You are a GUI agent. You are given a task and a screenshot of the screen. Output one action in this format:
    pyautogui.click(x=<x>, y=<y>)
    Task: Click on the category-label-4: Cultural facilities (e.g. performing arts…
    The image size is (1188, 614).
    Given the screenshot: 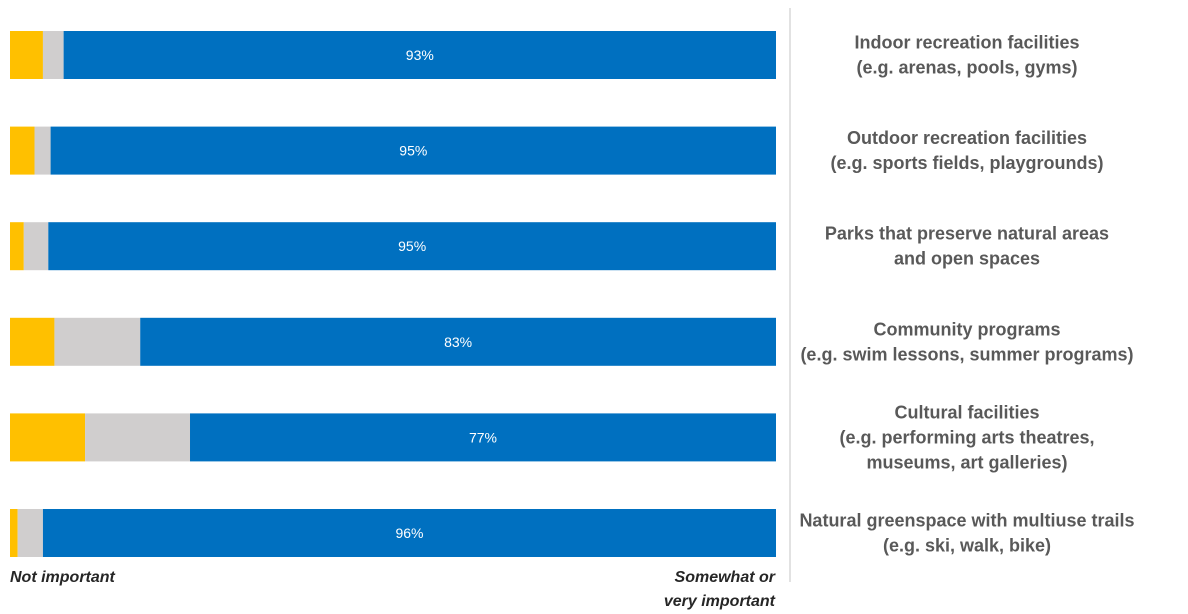 What is the action you would take?
    pyautogui.click(x=966, y=437)
    